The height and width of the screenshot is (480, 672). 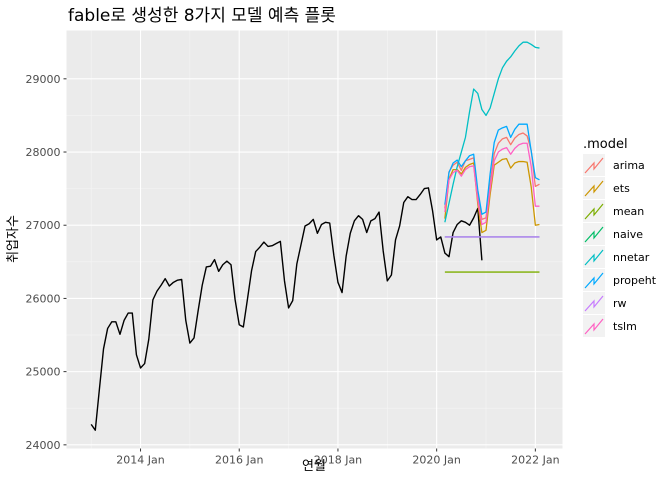 I want to click on y-tick-label: 26000, so click(x=43, y=298).